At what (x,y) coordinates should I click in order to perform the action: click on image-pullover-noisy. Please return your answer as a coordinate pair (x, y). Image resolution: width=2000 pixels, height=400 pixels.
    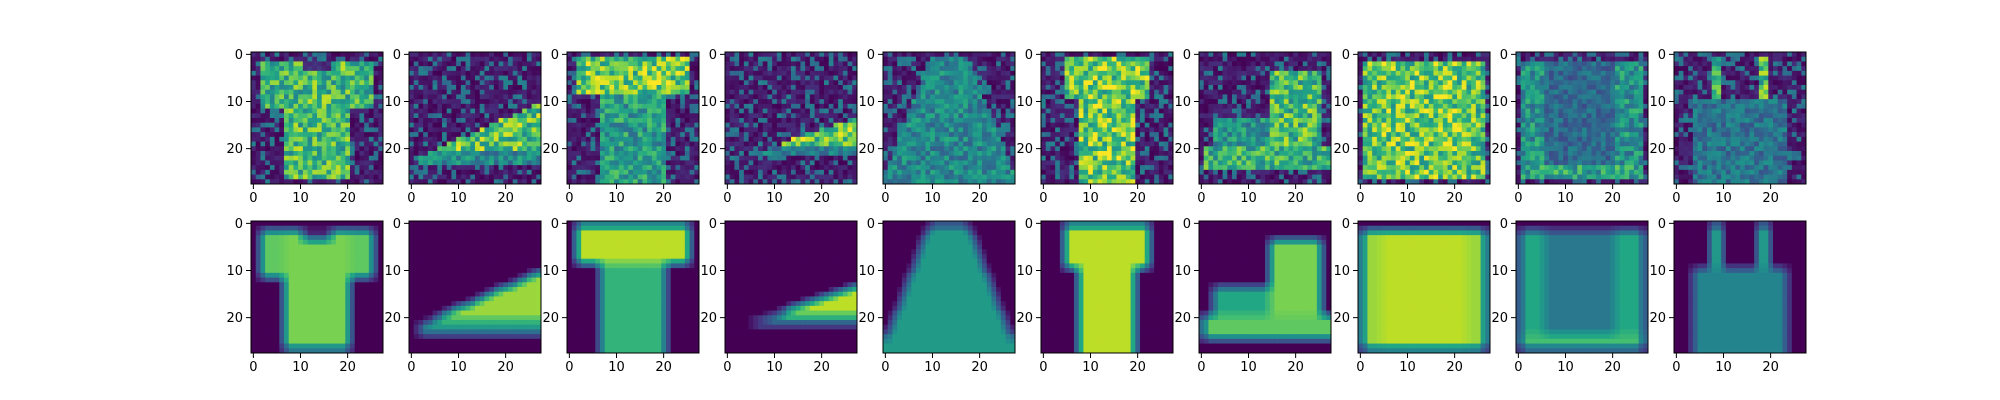
    Looking at the image, I should click on (1424, 118).